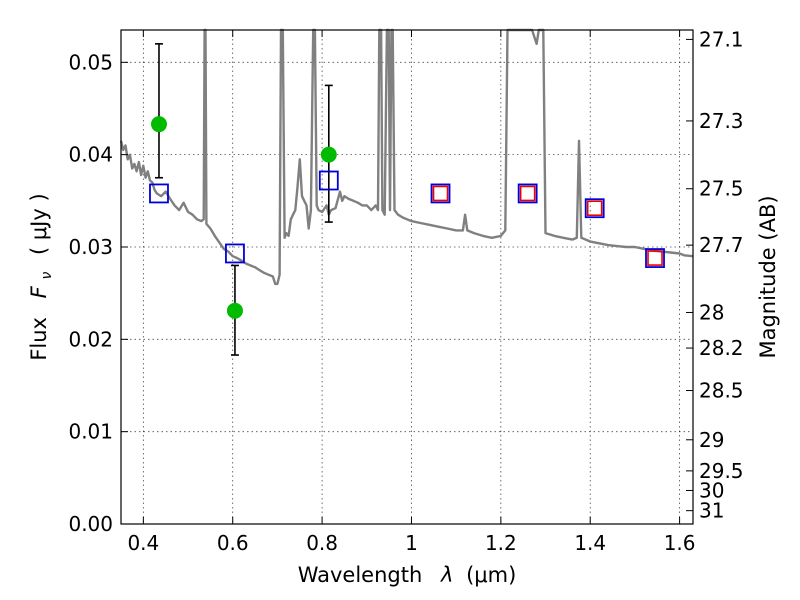 The width and height of the screenshot is (800, 600). Describe the element at coordinates (90, 339) in the screenshot. I see `y-tick-label: 0.02` at that location.